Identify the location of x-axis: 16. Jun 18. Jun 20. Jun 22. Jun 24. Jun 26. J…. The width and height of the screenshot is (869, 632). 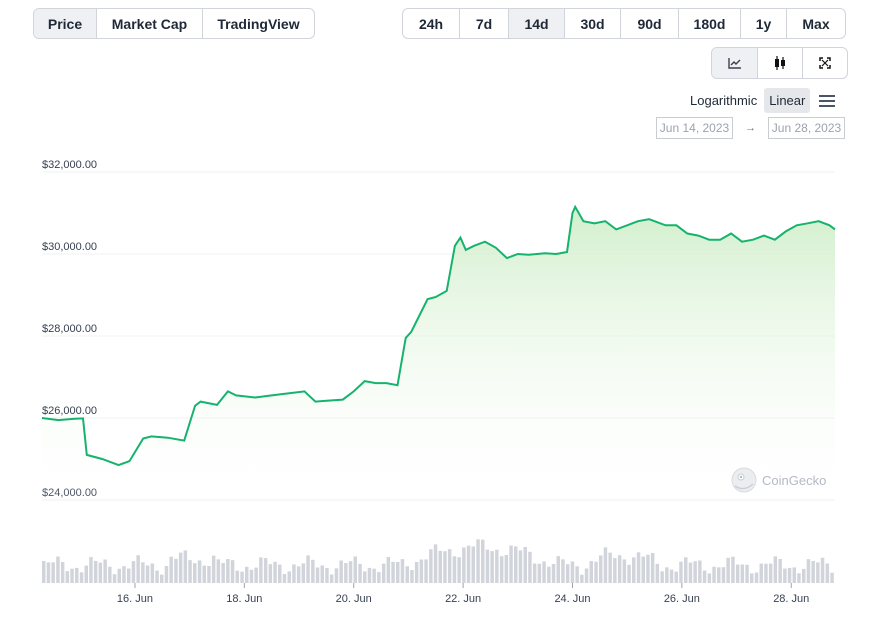
(463, 594).